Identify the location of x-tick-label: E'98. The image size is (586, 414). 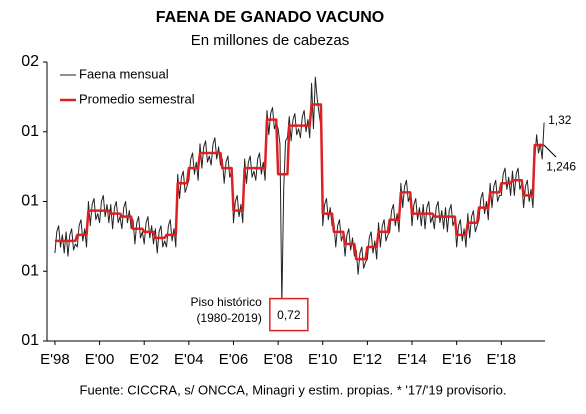
(55, 359).